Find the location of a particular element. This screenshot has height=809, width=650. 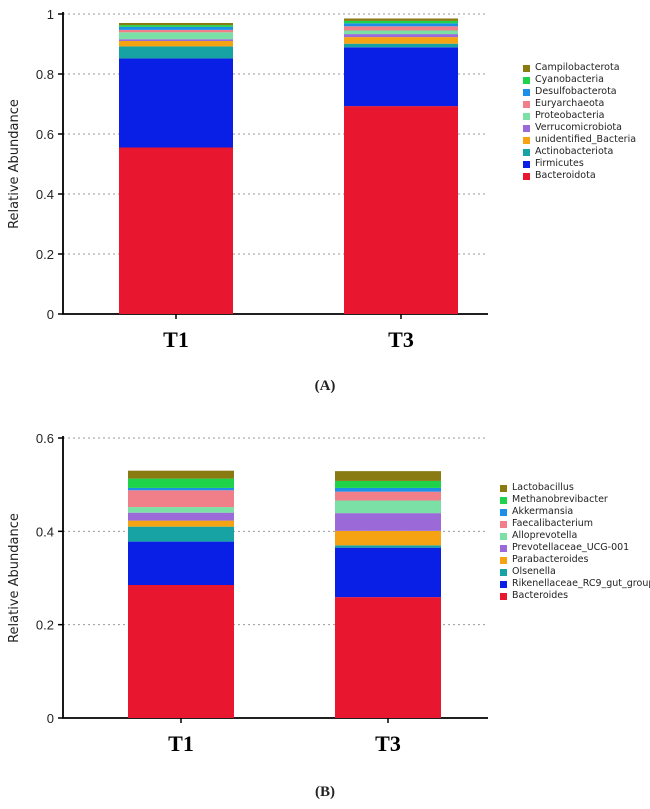

bar-segment-akkermansia-t1 is located at coordinates (181, 489).